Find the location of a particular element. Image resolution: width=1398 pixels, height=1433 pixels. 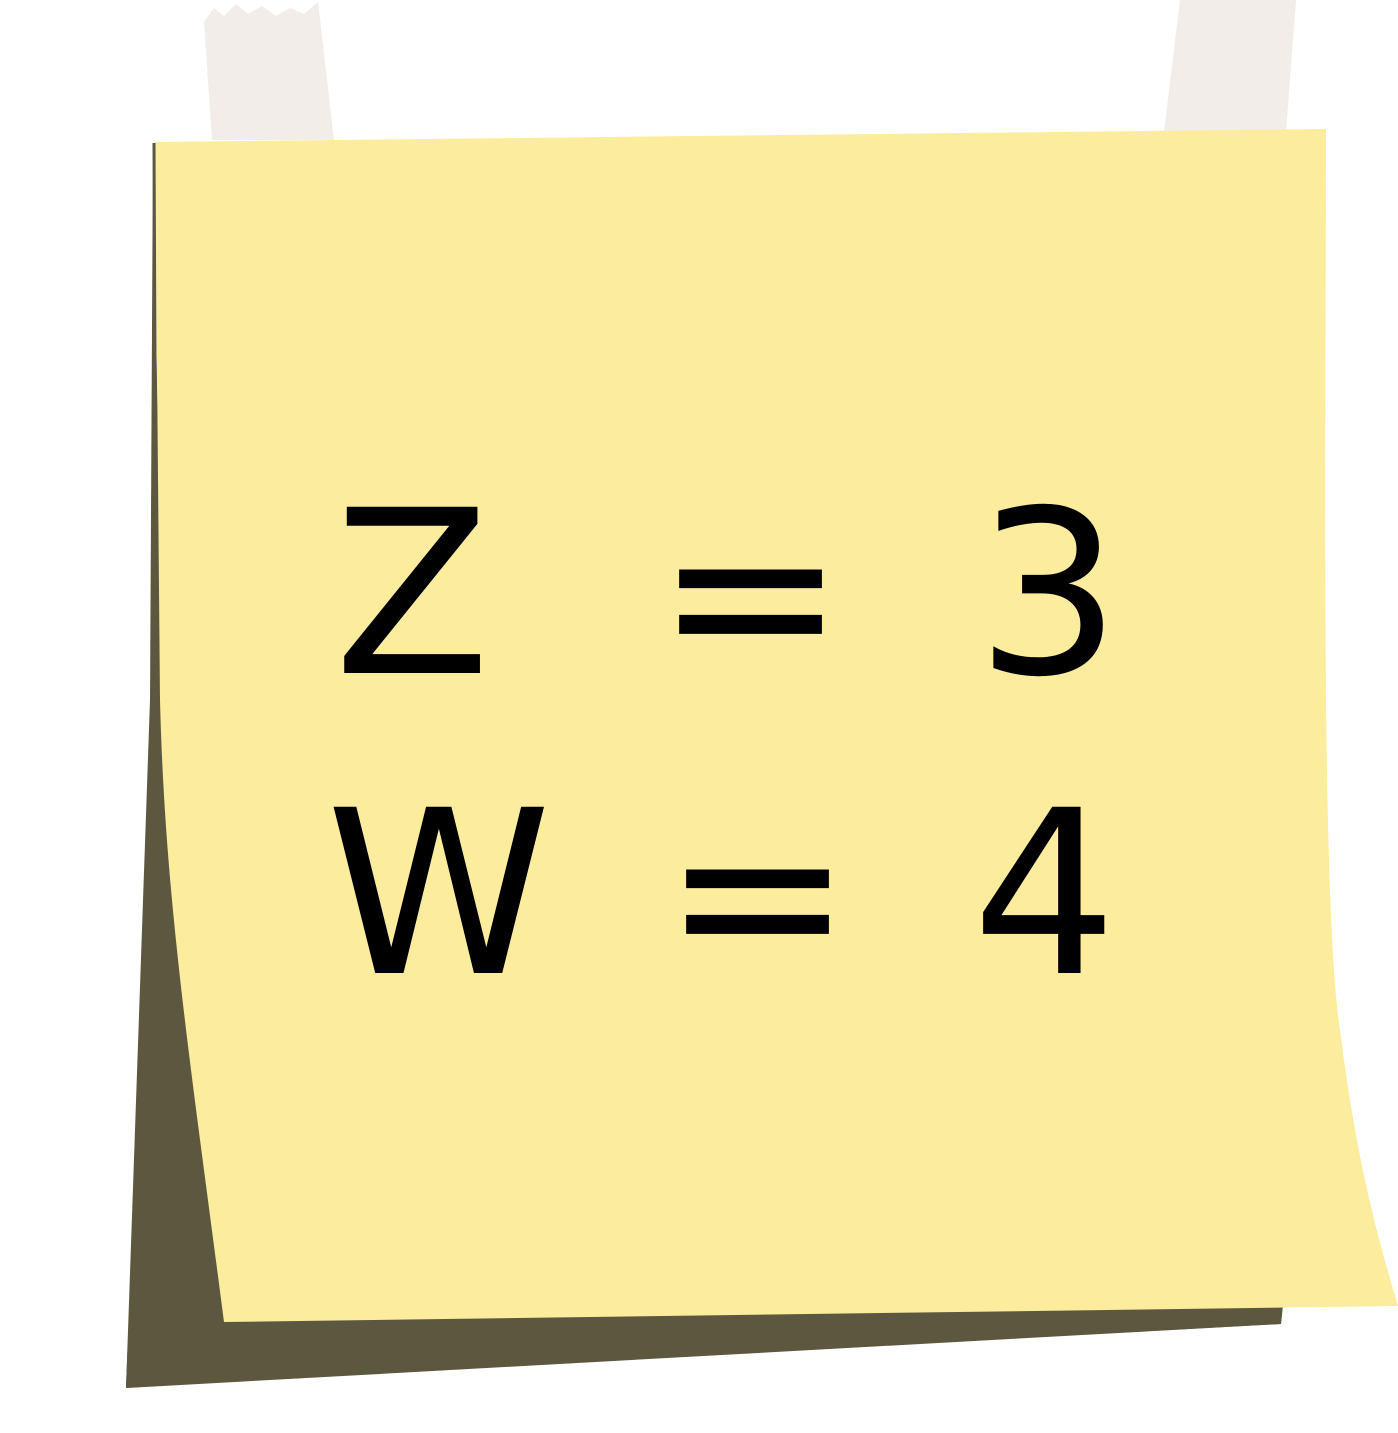

note-left-edge is located at coordinates (155, 351).